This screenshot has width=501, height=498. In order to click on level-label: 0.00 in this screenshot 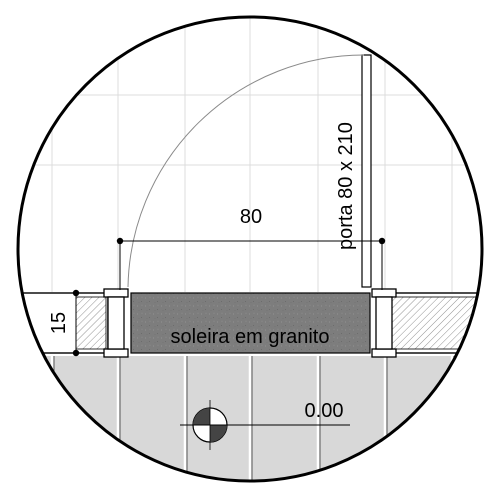, I will do `click(324, 411)`.